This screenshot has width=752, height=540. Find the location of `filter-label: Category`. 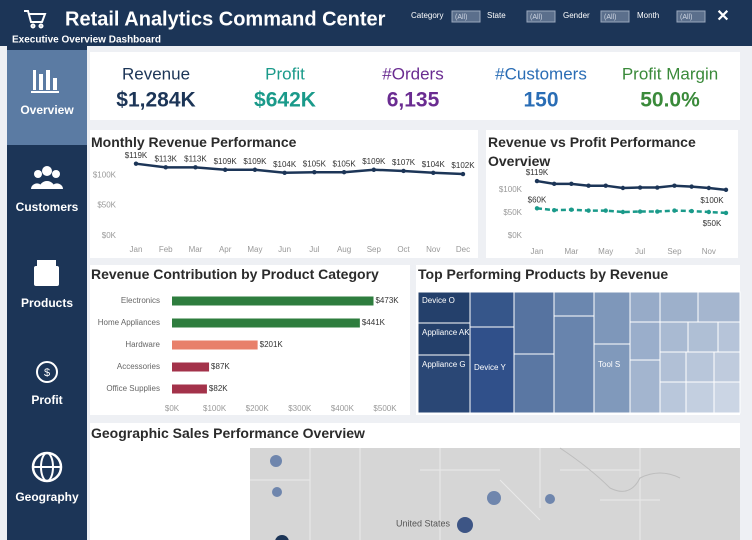

filter-label: Category is located at coordinates (427, 15).